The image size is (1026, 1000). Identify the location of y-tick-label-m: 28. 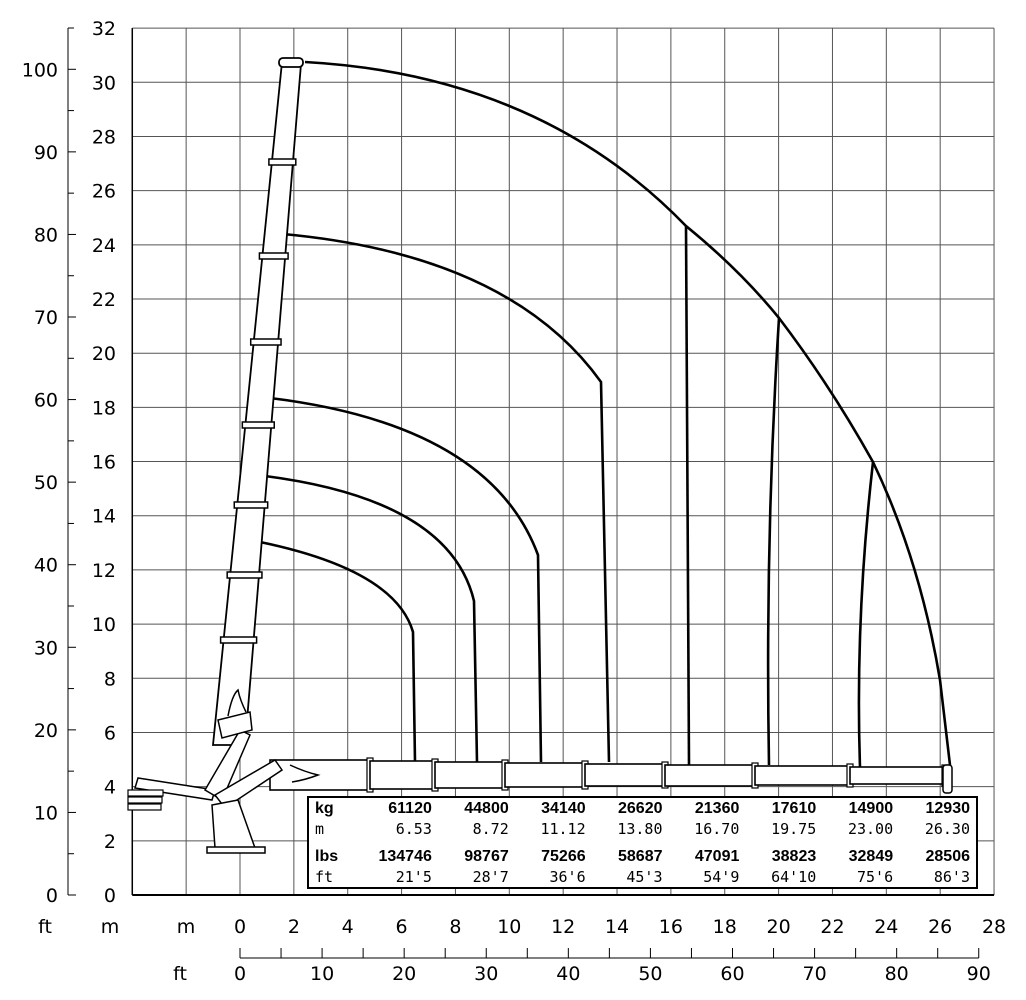
(104, 137).